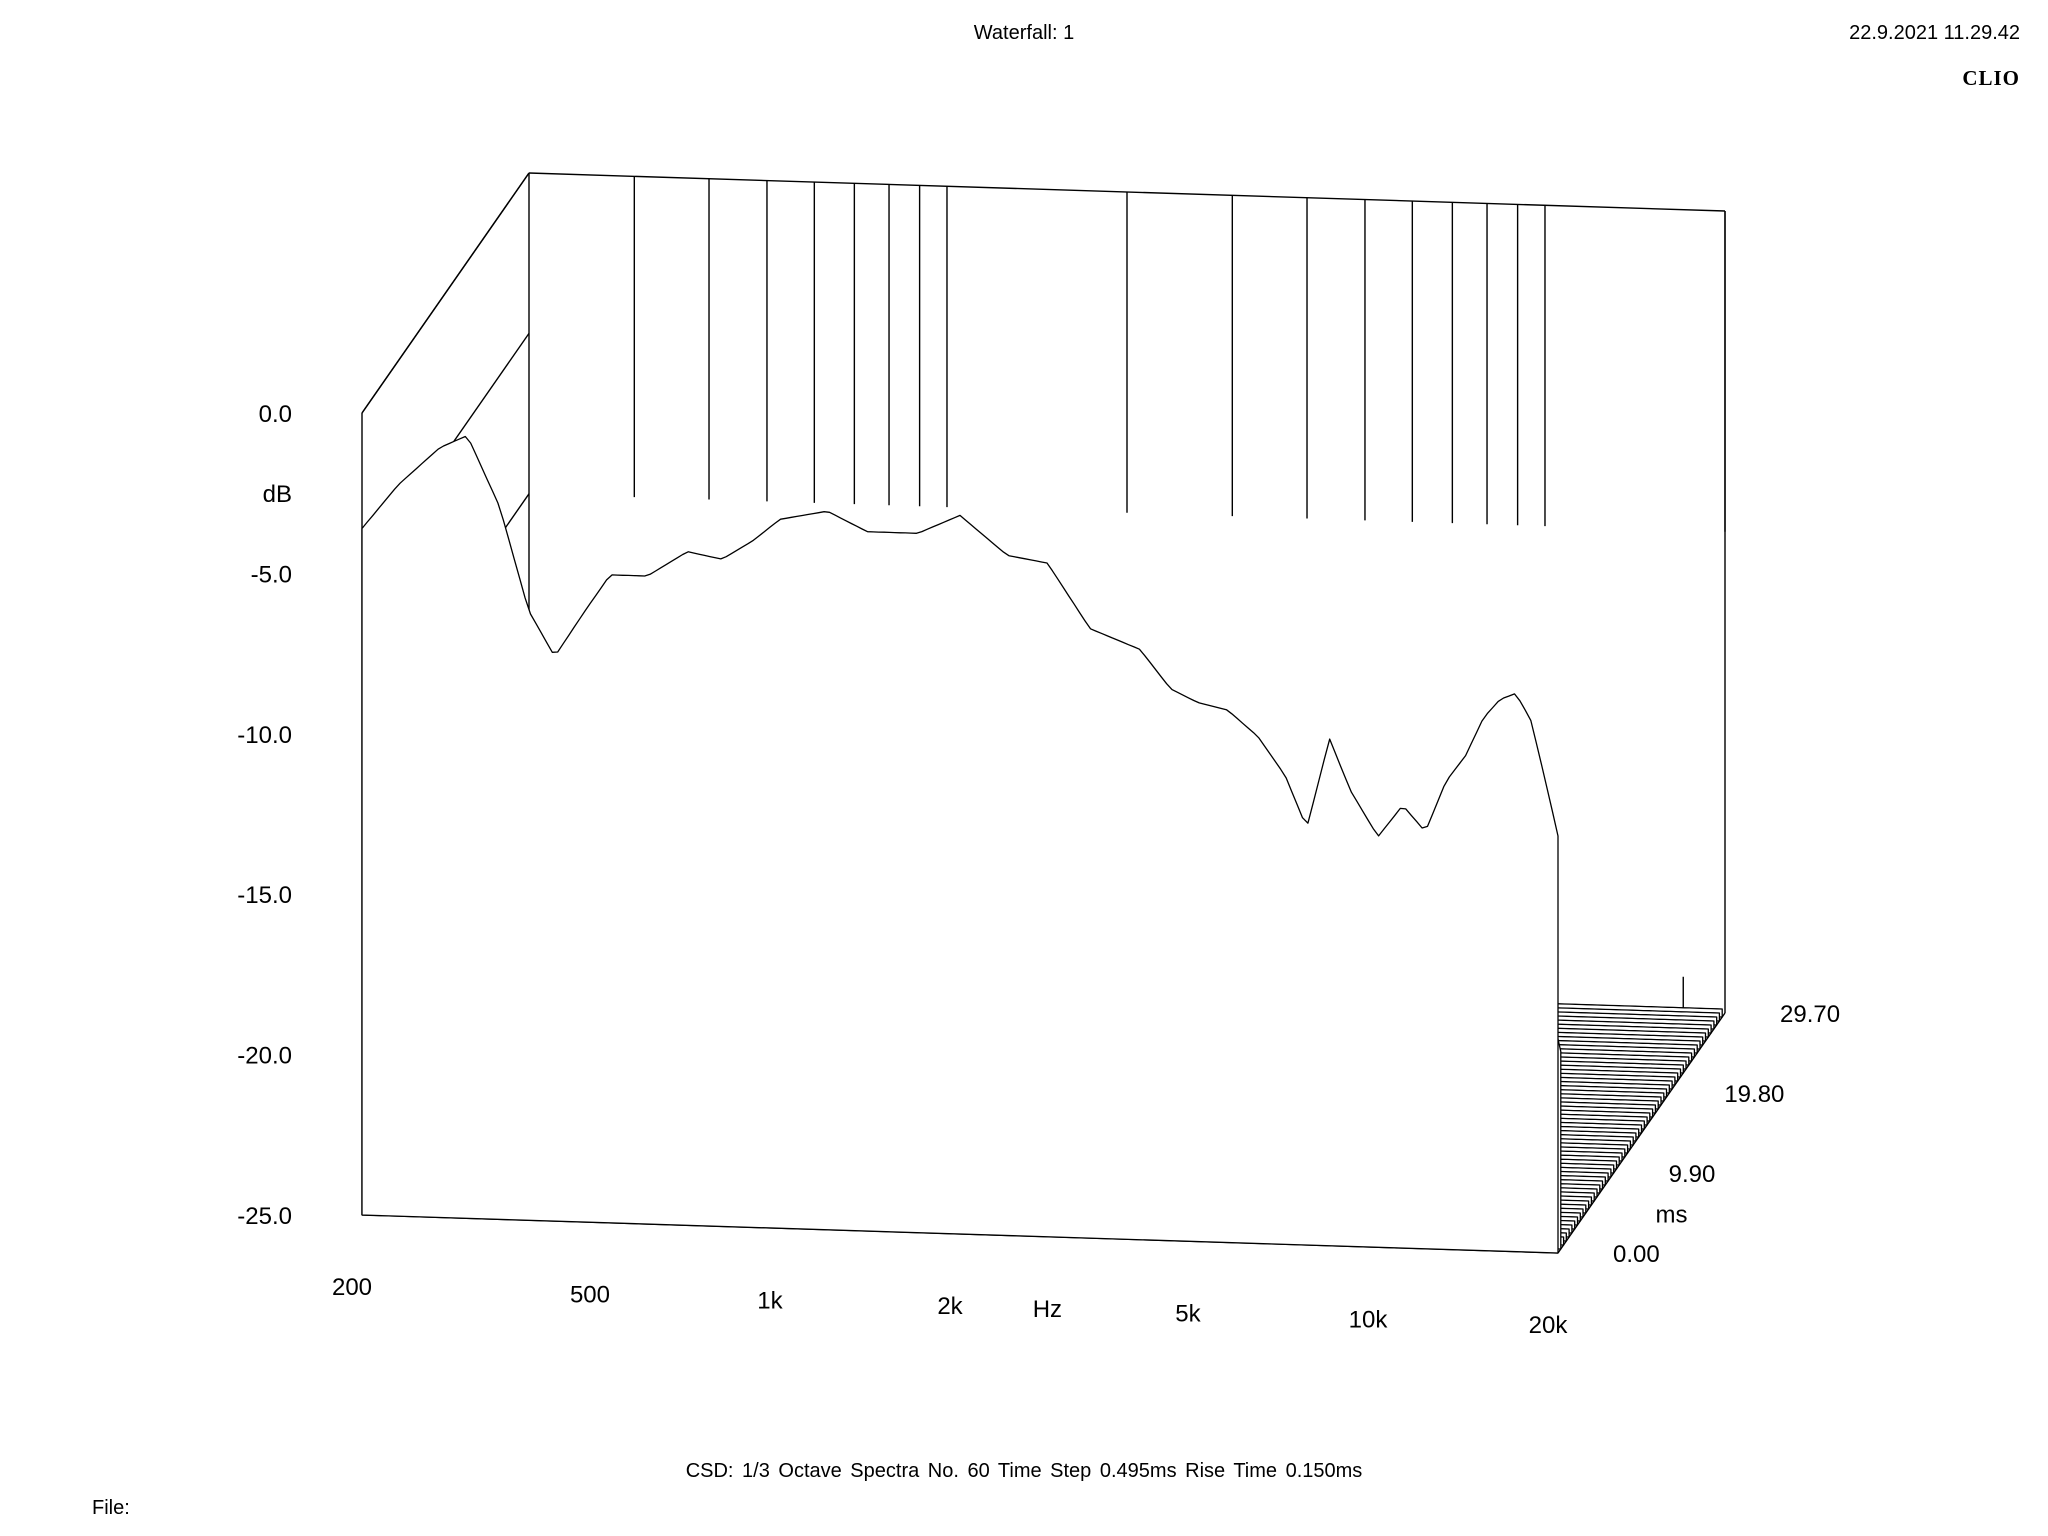 This screenshot has height=1536, width=2048. What do you see at coordinates (590, 1295) in the screenshot?
I see `x-tick-label-1: 500` at bounding box center [590, 1295].